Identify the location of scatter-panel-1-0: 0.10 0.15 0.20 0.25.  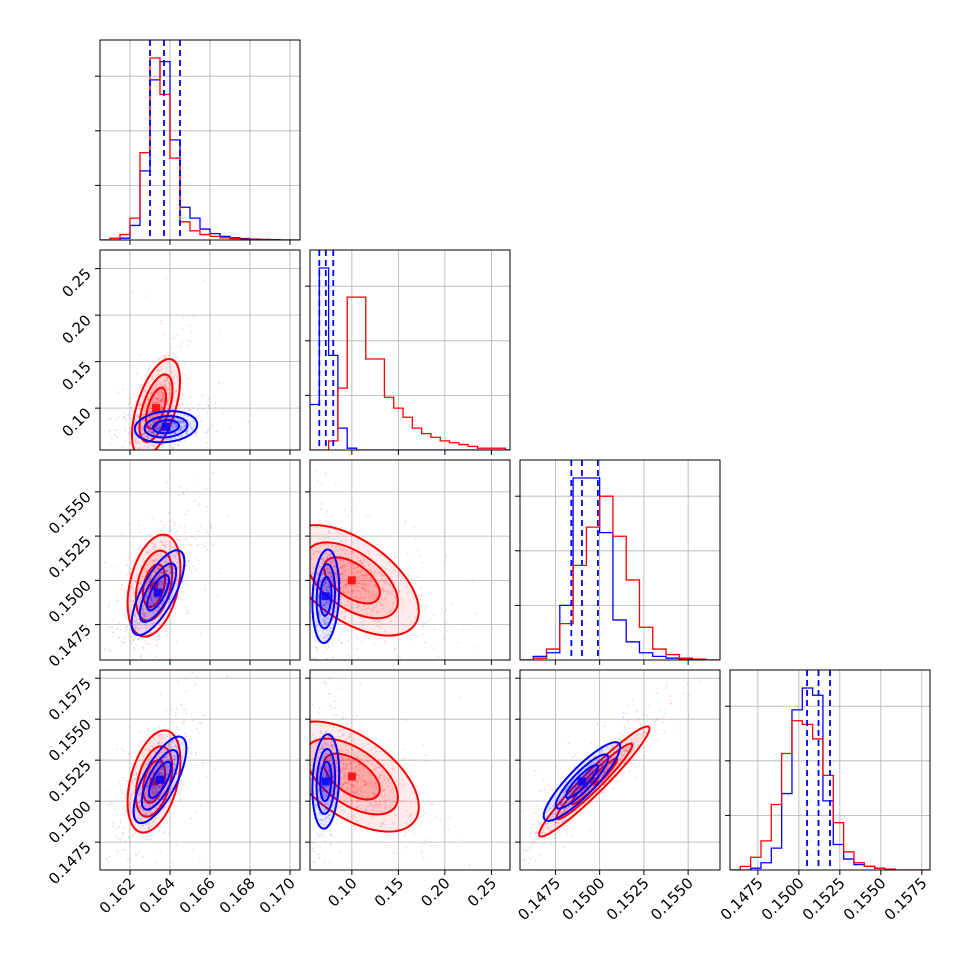
(179, 352).